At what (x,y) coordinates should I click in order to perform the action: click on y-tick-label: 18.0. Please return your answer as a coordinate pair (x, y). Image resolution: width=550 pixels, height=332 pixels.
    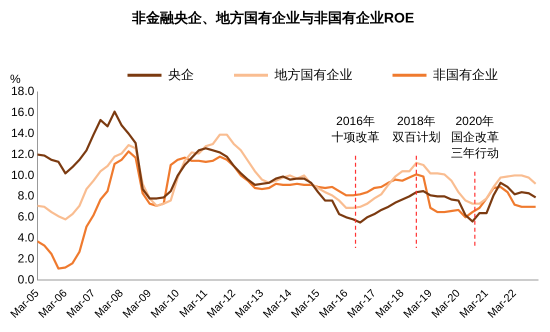
    Looking at the image, I should click on (22, 91).